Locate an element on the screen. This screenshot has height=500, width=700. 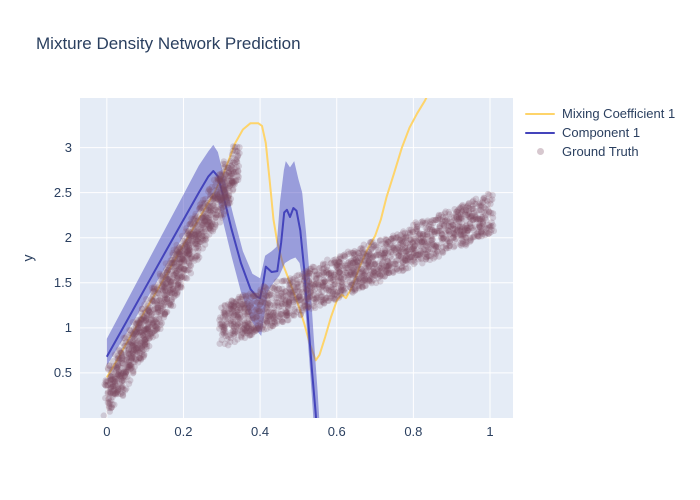
x-tick-label: 0.8 is located at coordinates (413, 431).